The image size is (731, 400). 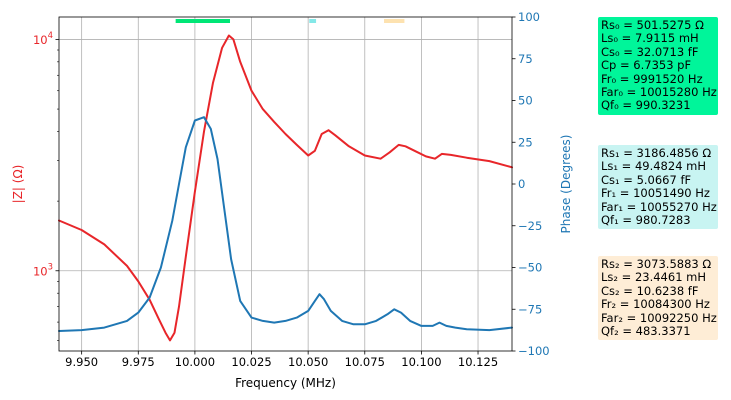 What do you see at coordinates (365, 362) in the screenshot?
I see `x-tick-label: 10.075` at bounding box center [365, 362].